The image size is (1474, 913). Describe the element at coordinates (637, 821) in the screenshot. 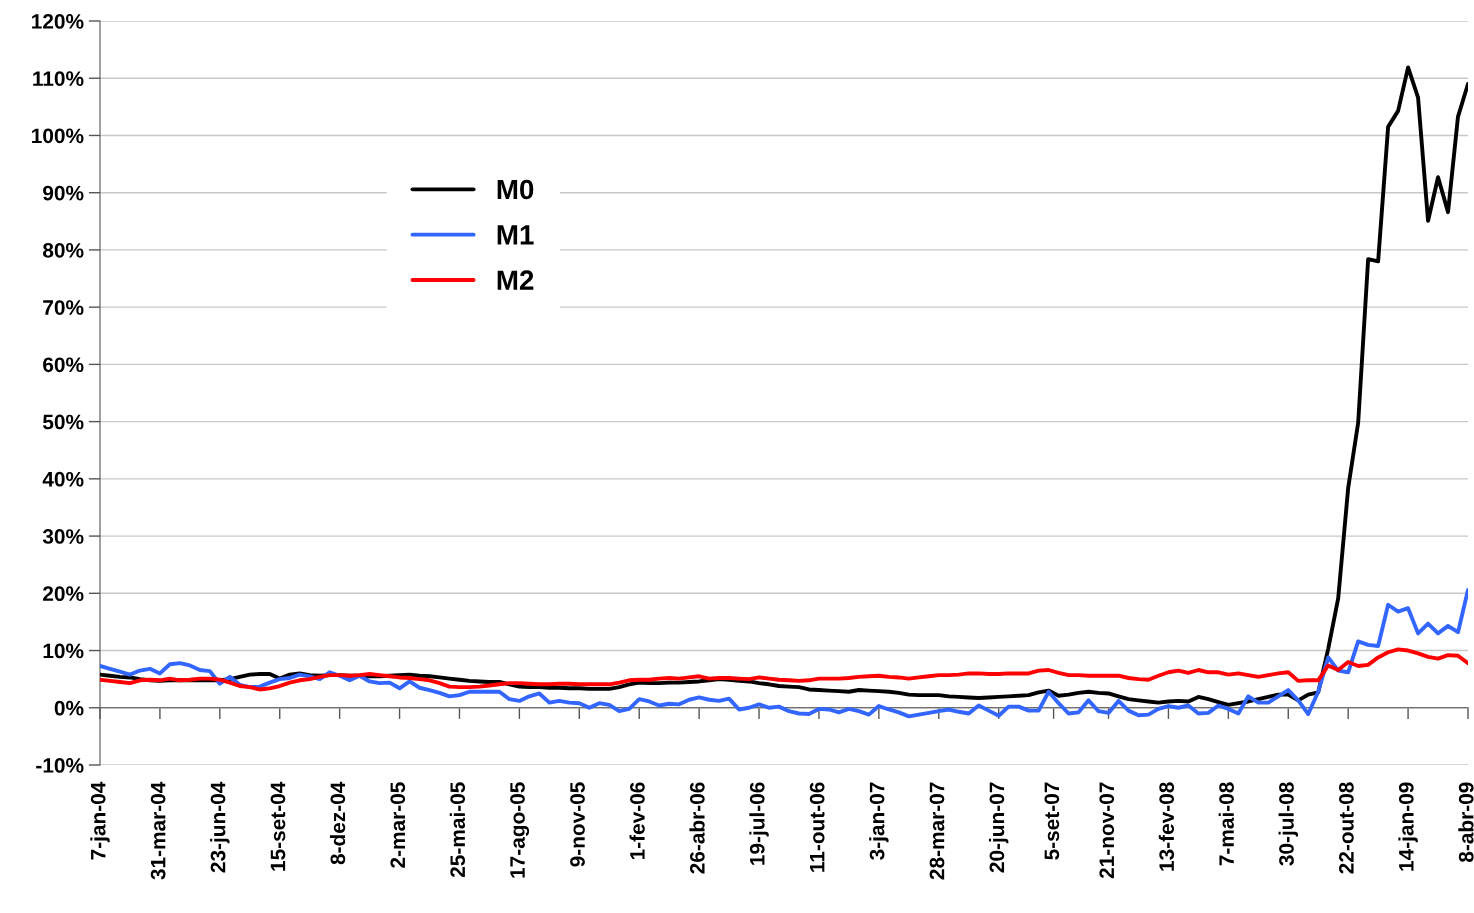

I see `x-tick-label: 1-fev-06` at that location.